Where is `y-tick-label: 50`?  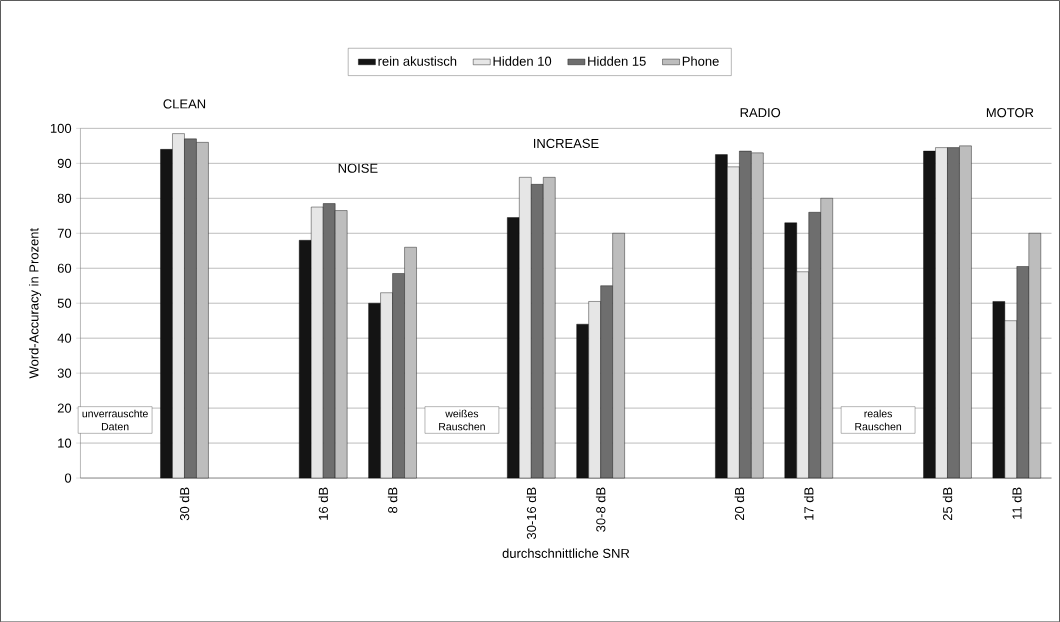
y-tick-label: 50 is located at coordinates (64, 303).